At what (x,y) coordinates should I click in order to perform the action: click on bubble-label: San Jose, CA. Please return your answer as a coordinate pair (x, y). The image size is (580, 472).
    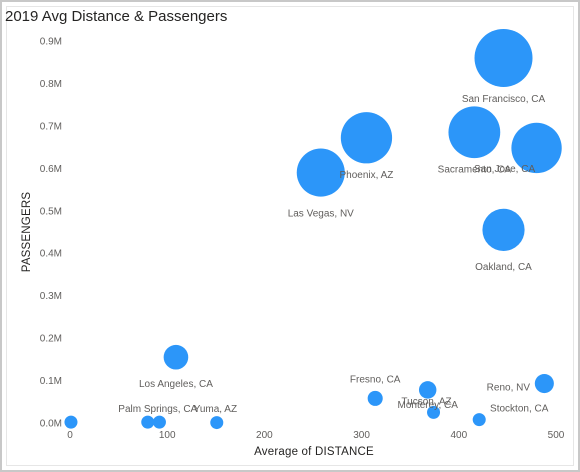
    Looking at the image, I should click on (504, 169).